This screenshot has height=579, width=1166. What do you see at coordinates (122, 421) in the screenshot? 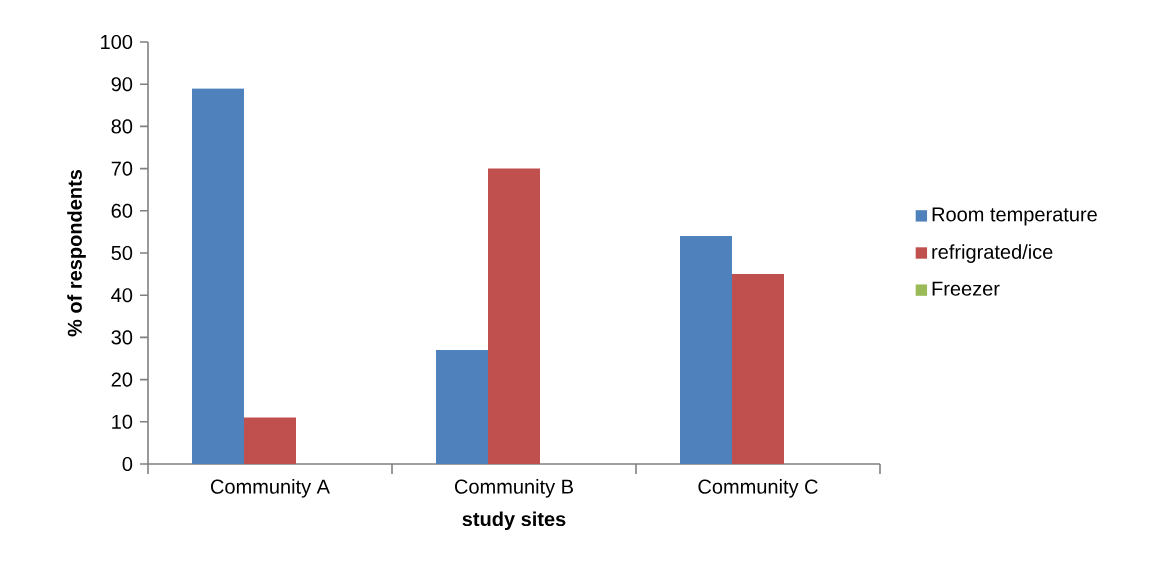
I see `y-tick-label: 10` at bounding box center [122, 421].